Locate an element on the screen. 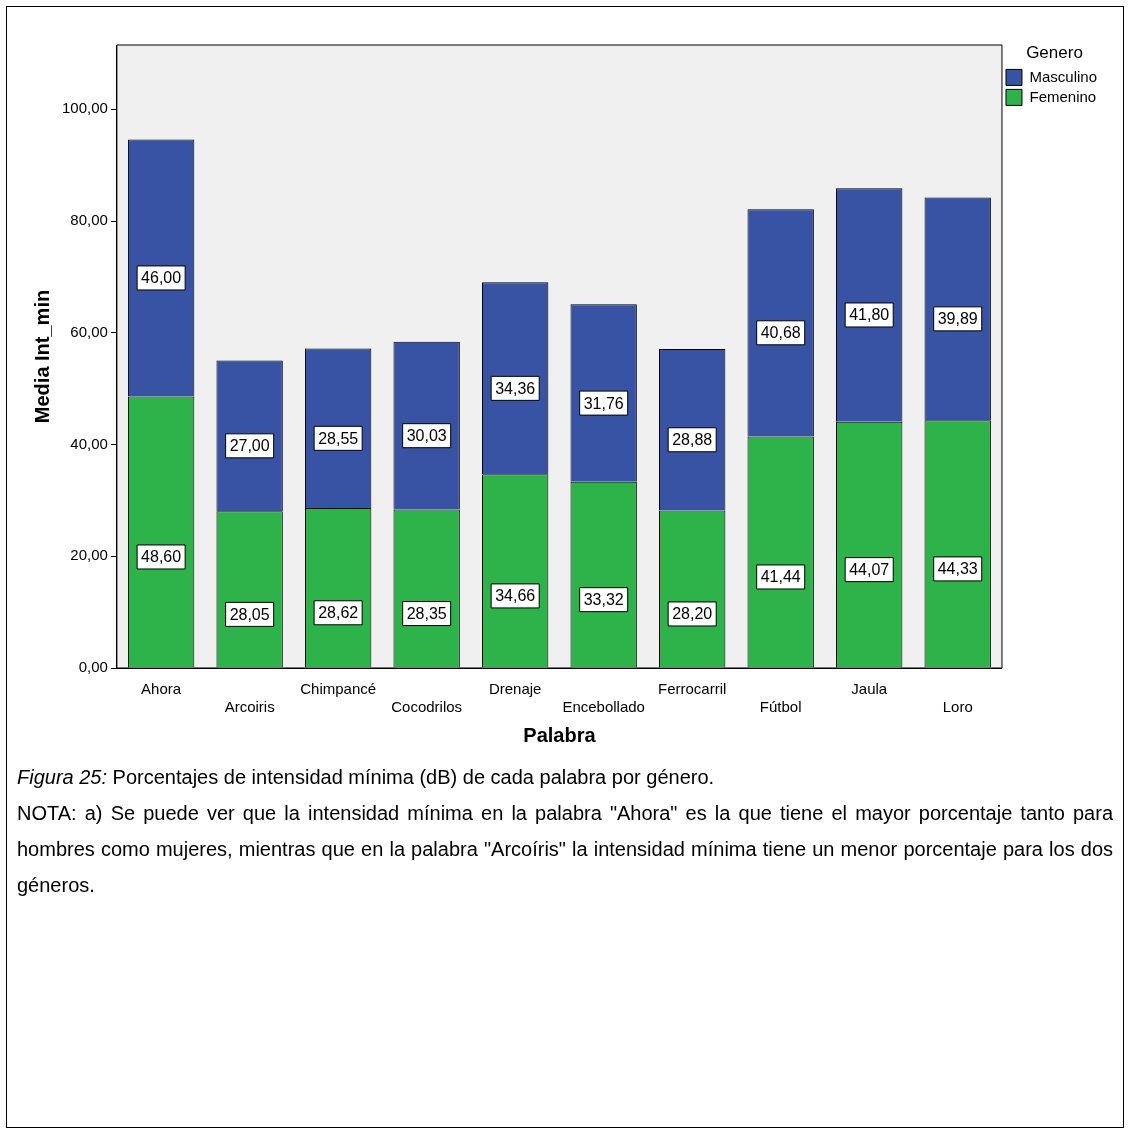 The image size is (1131, 1137). x-tick-label: Ferrocarril is located at coordinates (692, 689).